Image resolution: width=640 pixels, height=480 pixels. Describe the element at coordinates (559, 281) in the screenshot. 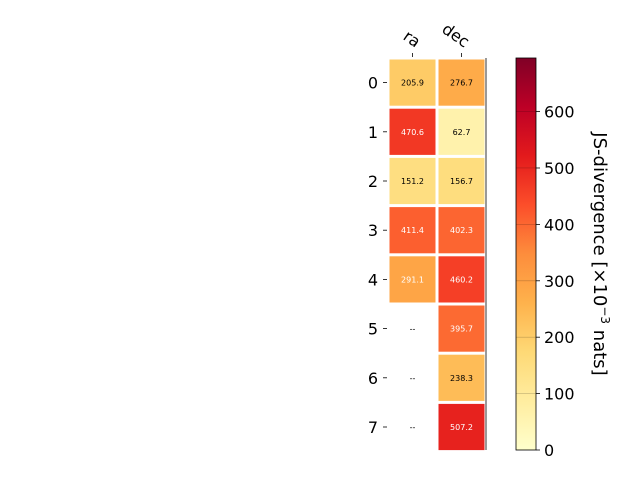

I see `colorbar-tick-label-300: 300` at that location.